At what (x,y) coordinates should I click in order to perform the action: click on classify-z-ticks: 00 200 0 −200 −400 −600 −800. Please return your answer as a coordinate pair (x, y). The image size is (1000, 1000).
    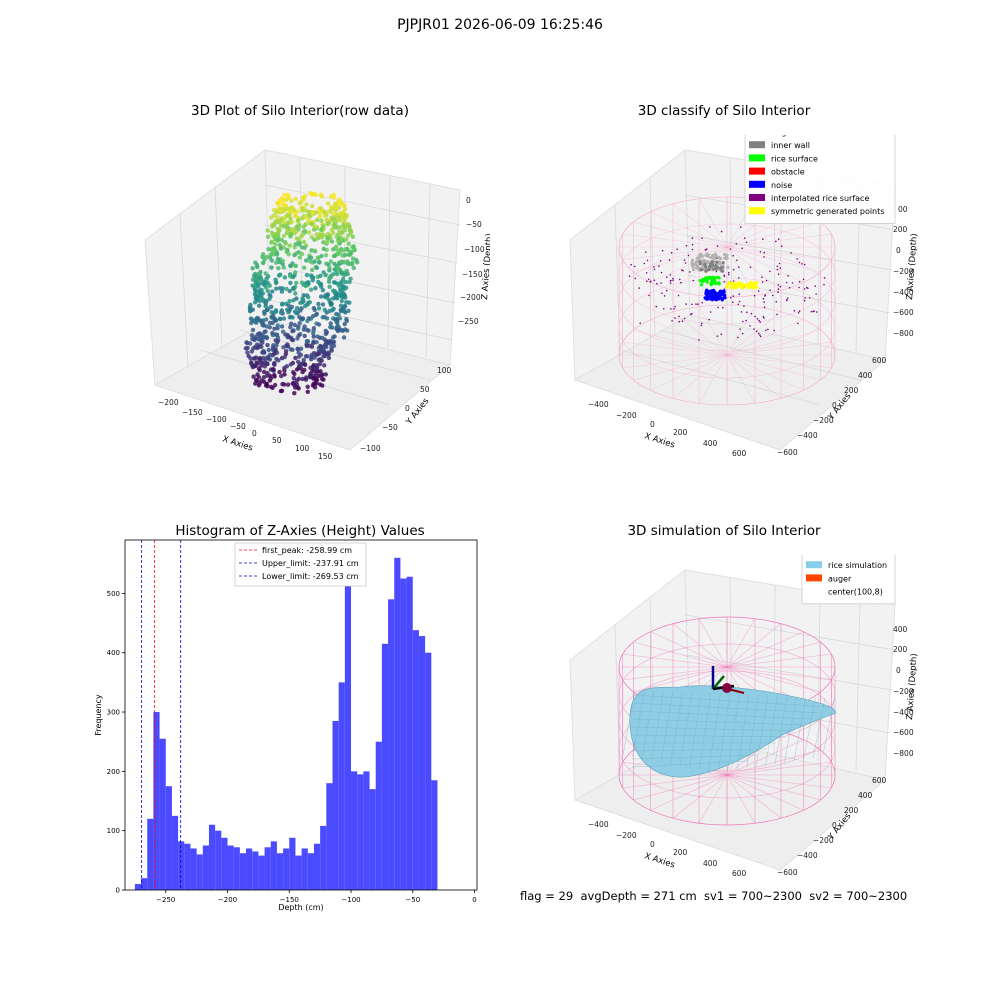
    Looking at the image, I should click on (903, 271).